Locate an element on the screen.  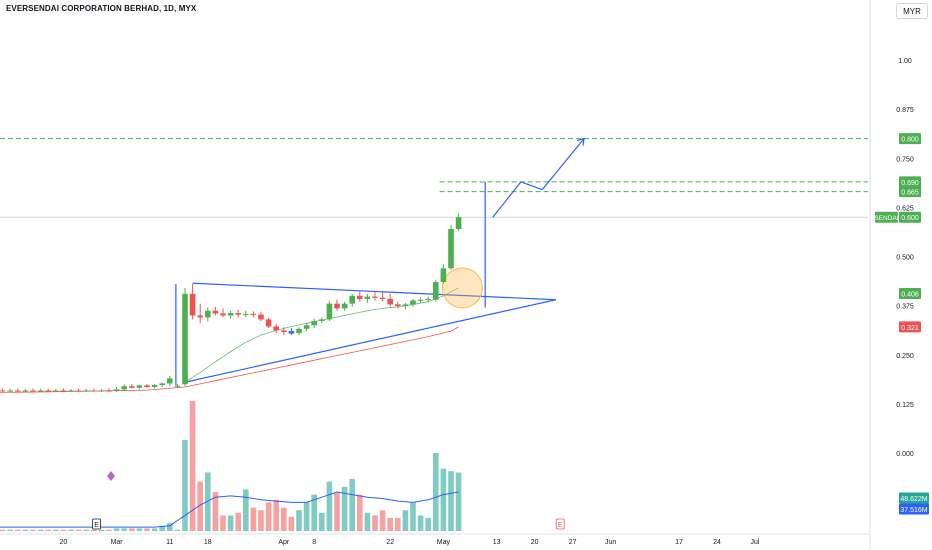
projection-arrowhead is located at coordinates (580, 141).